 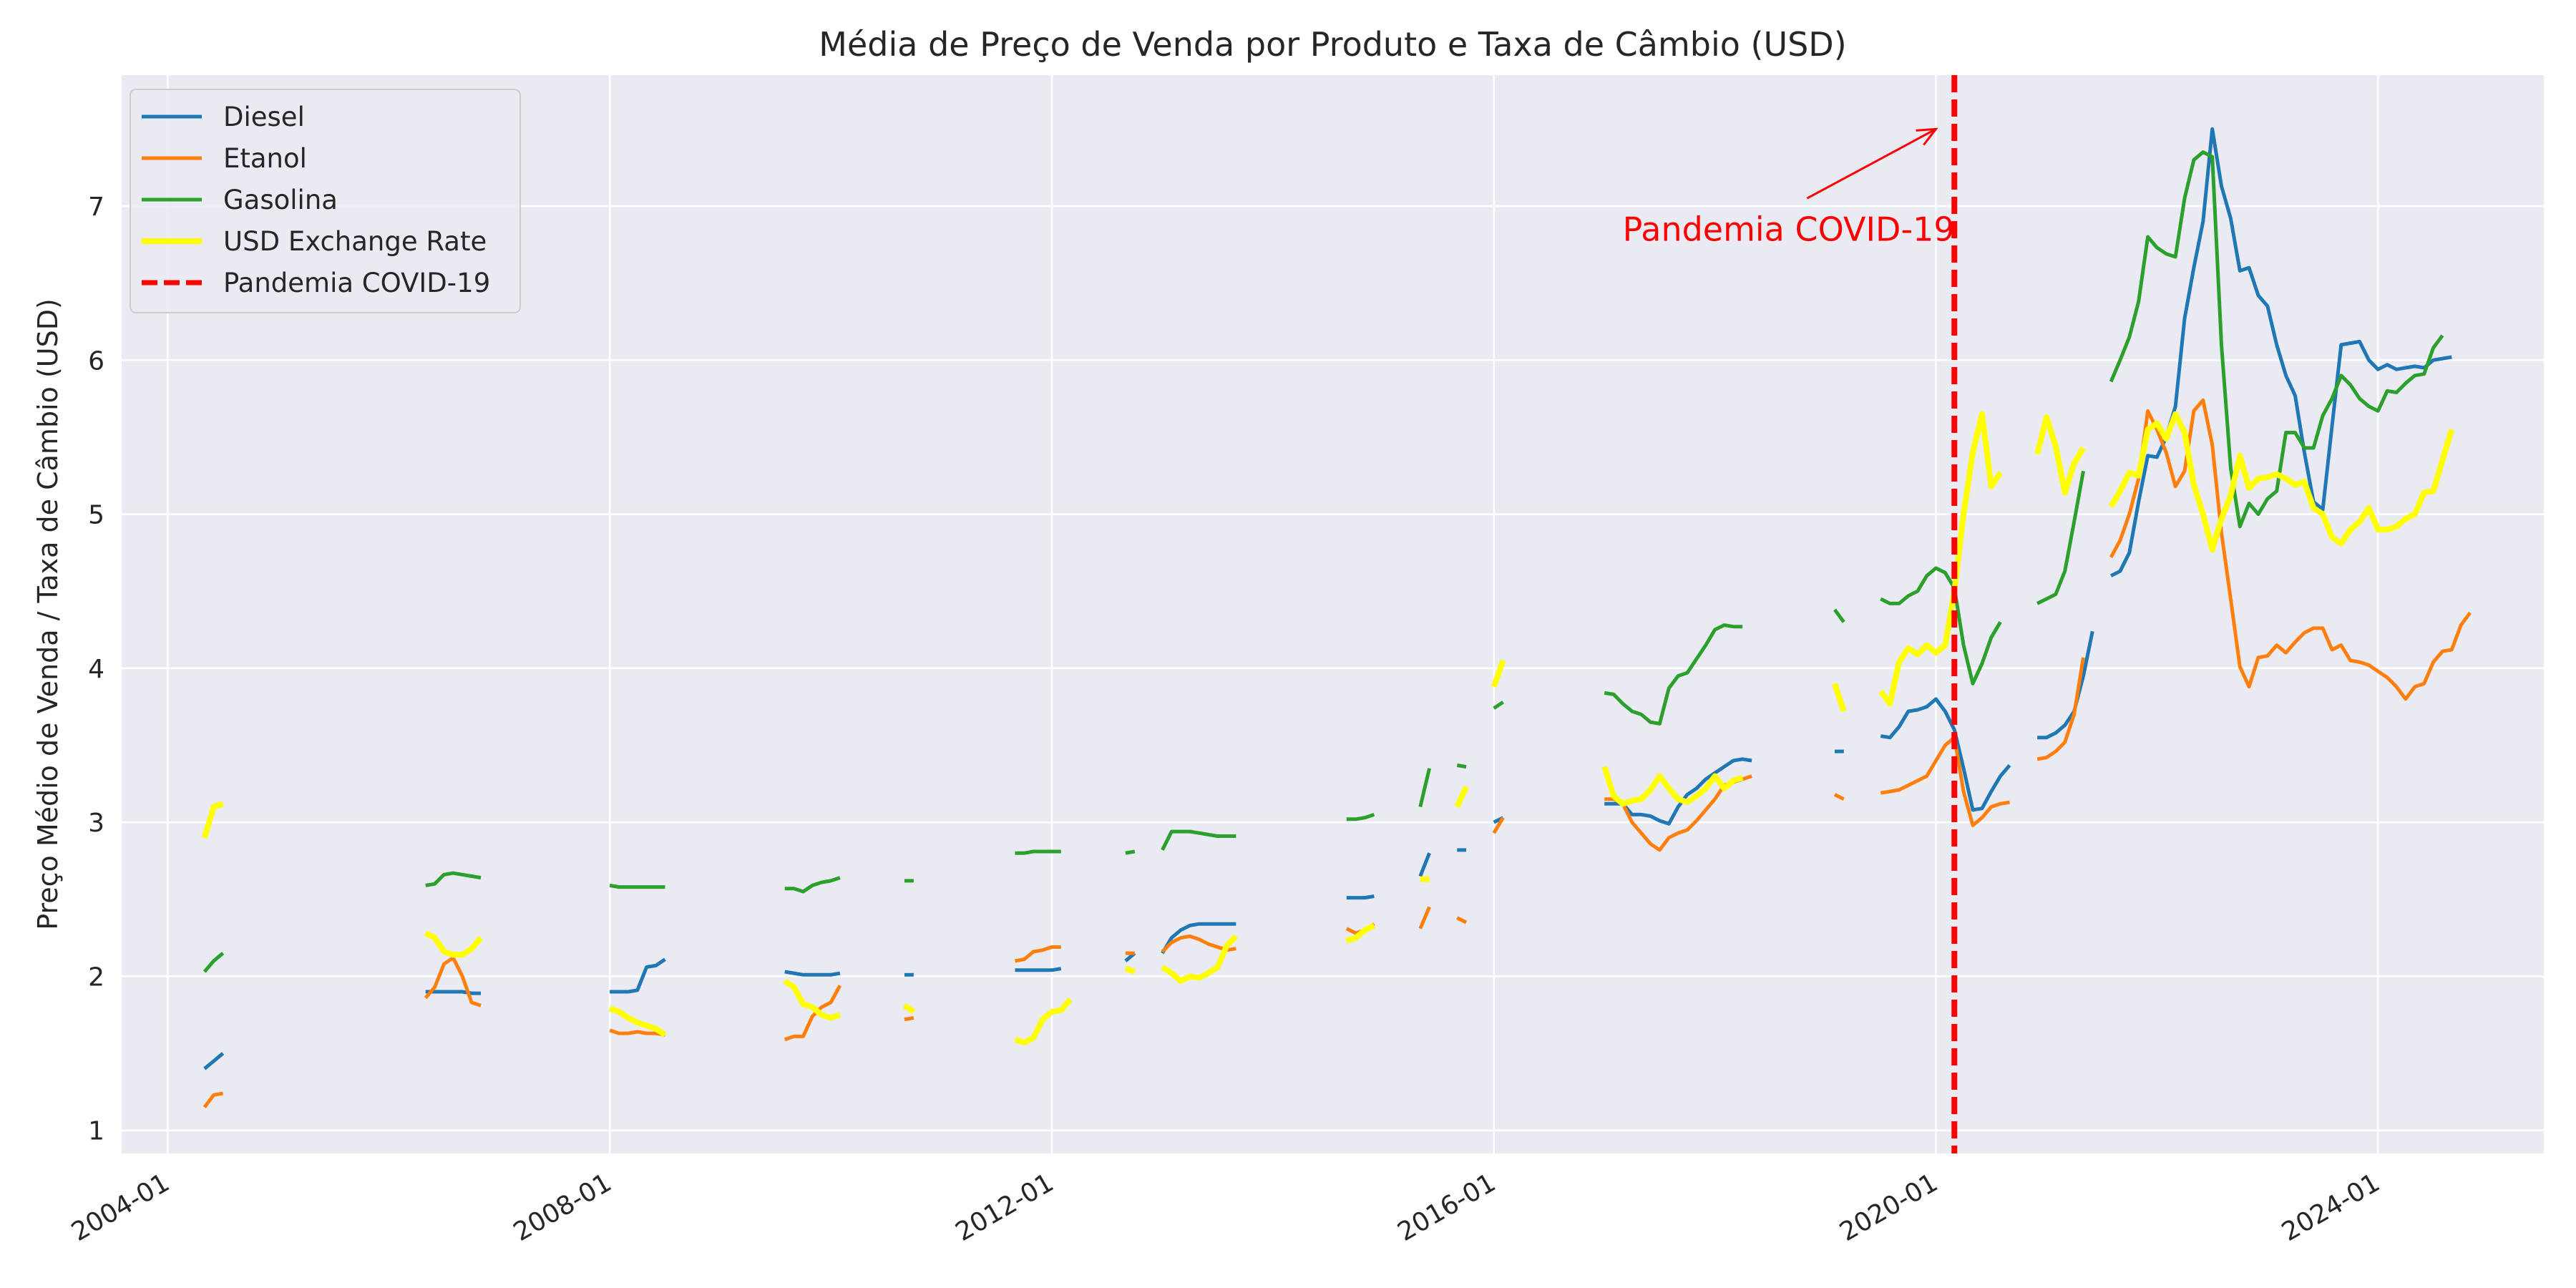 What do you see at coordinates (356, 283) in the screenshot?
I see `legend-label: Pandemia COVID-19` at bounding box center [356, 283].